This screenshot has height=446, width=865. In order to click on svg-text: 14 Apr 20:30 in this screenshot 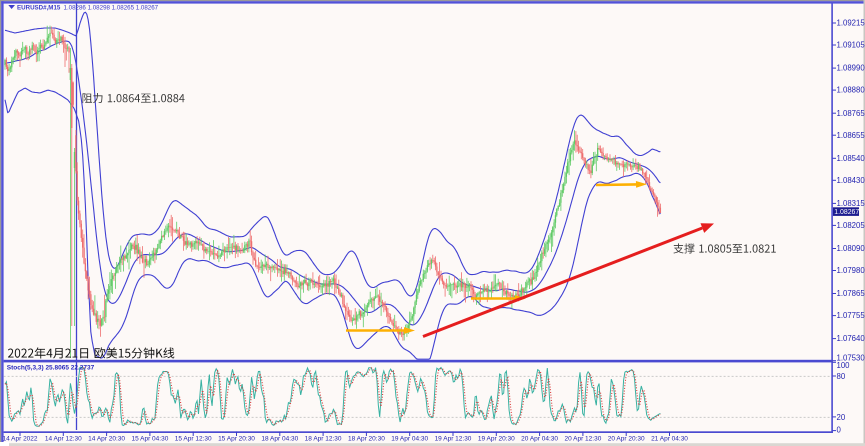, I will do `click(106, 439)`.